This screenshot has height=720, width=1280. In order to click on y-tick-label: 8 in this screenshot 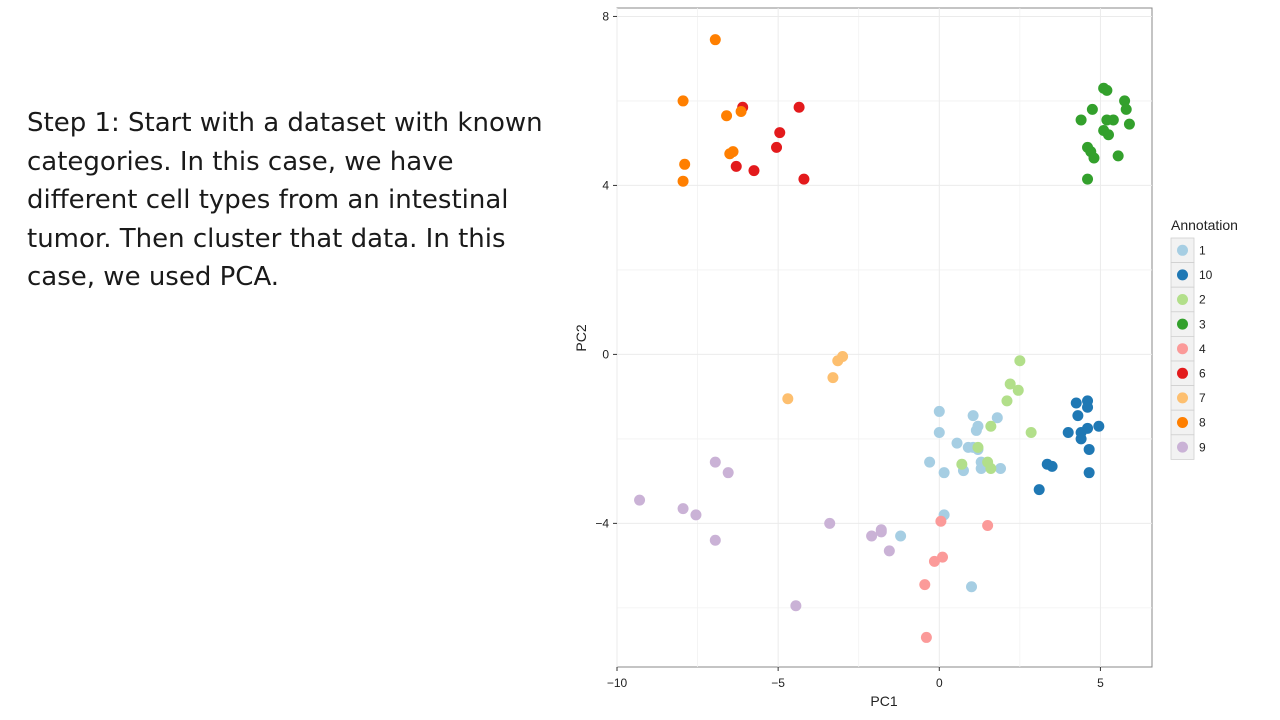, I will do `click(605, 16)`.